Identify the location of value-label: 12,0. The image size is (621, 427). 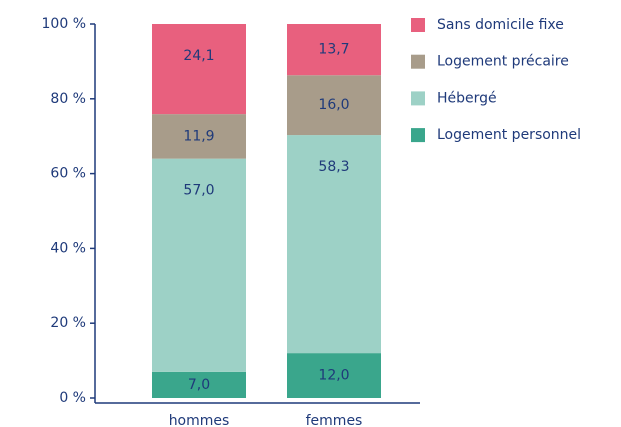
(333, 376).